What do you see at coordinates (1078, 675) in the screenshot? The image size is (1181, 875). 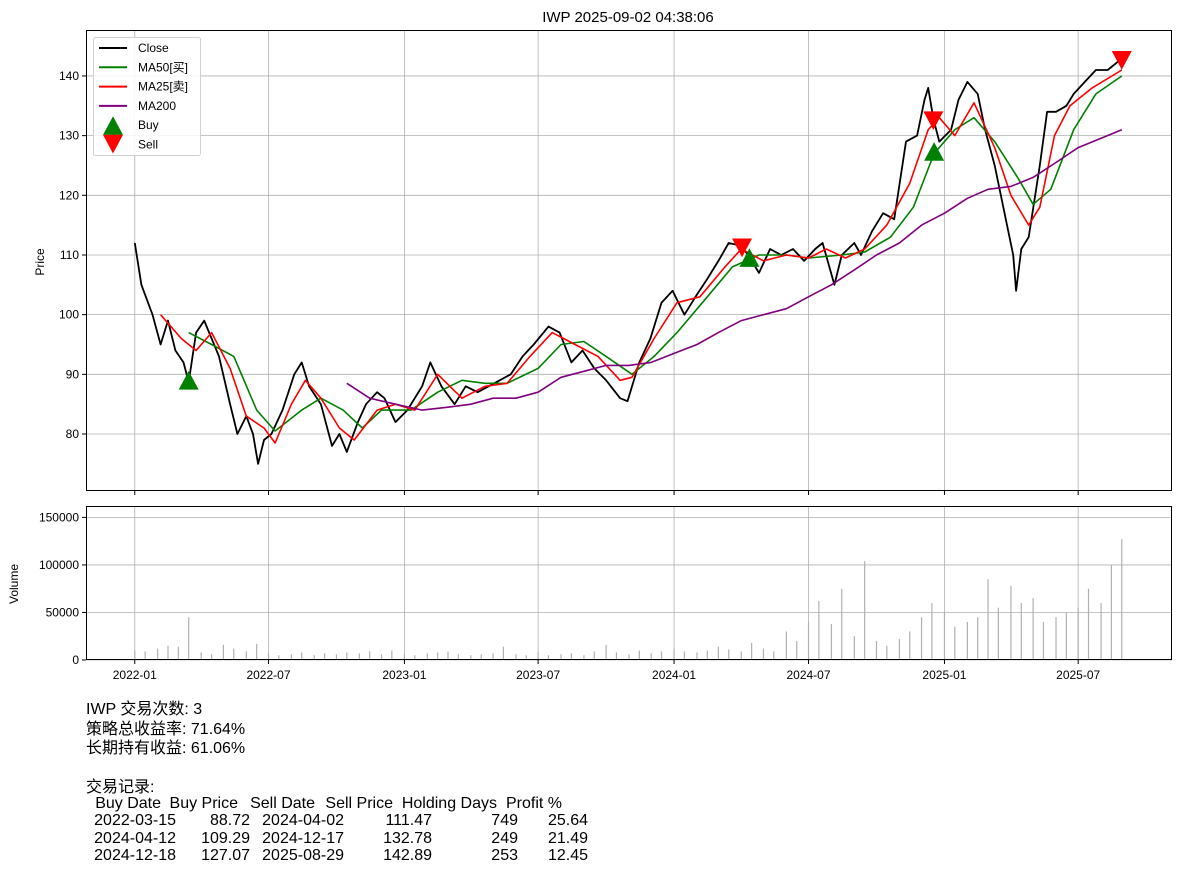 I see `x-tick-label: 2025-07` at bounding box center [1078, 675].